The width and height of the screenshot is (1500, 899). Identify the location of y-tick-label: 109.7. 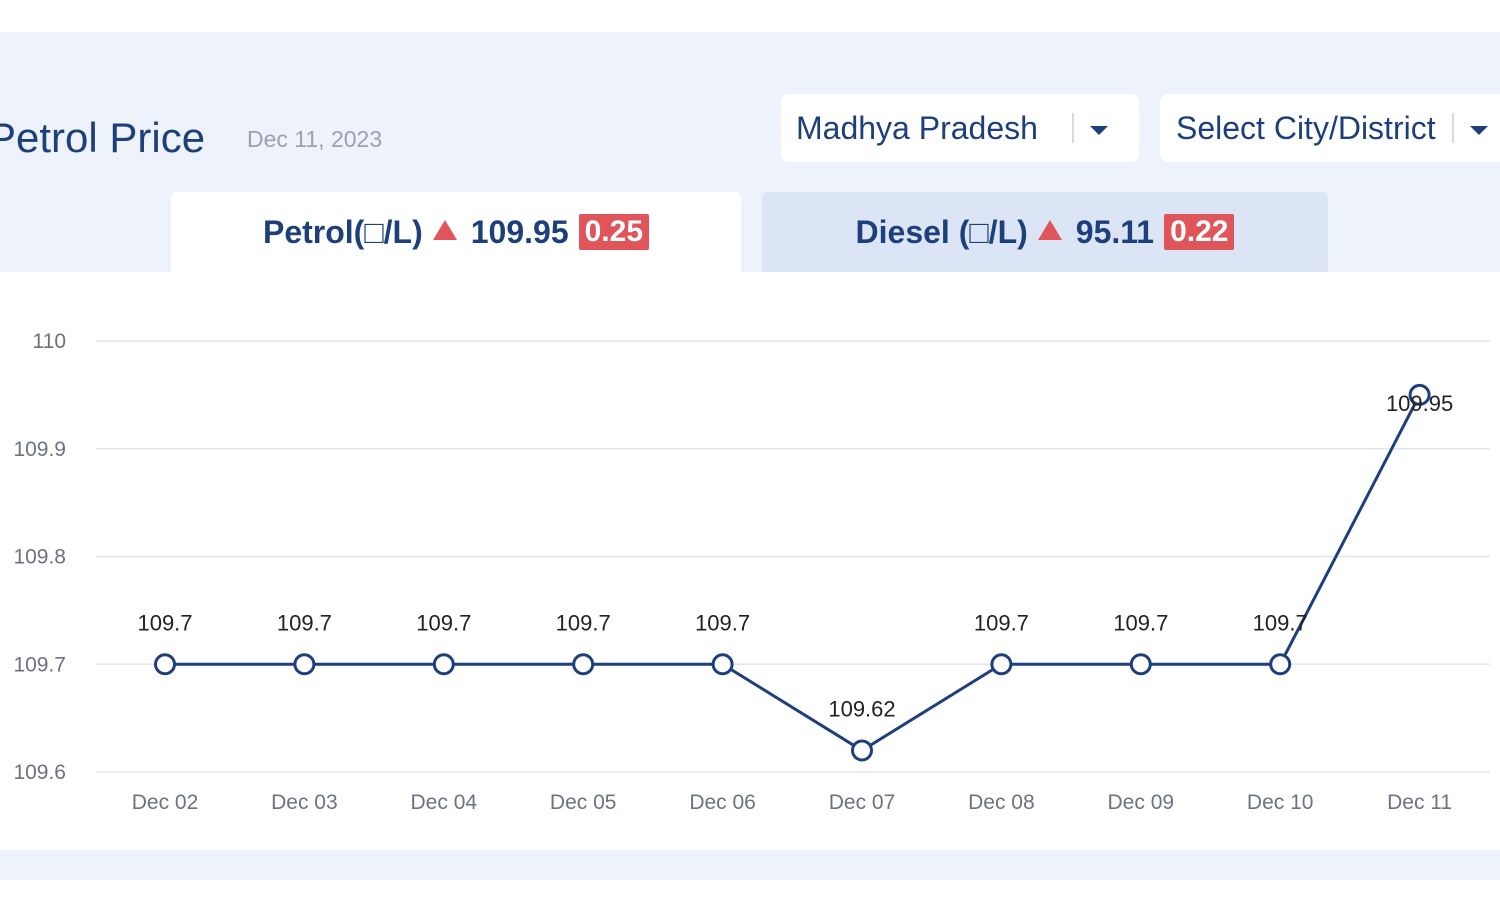
(39, 664).